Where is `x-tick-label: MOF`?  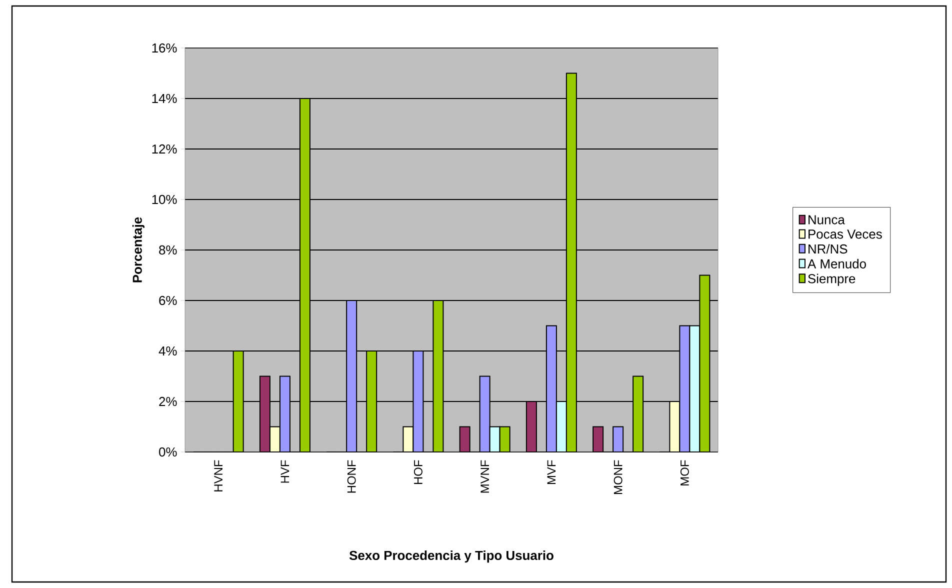 x-tick-label: MOF is located at coordinates (684, 473).